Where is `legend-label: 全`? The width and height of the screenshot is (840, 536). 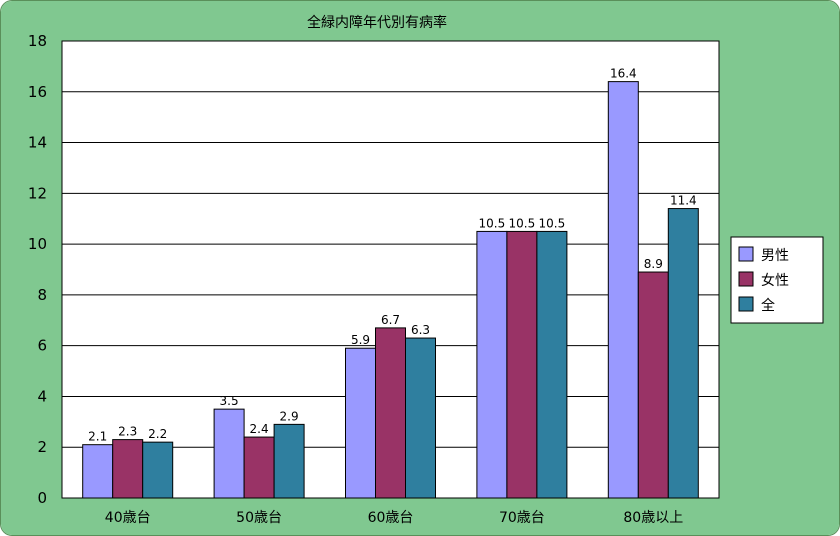 legend-label: 全 is located at coordinates (768, 305).